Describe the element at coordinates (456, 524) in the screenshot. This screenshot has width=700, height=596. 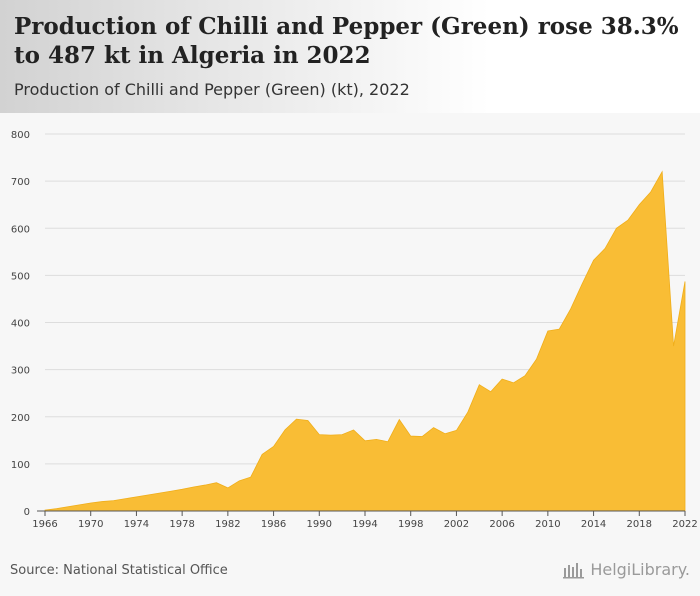
I see `x-tick-label-2002: 2002` at that location.